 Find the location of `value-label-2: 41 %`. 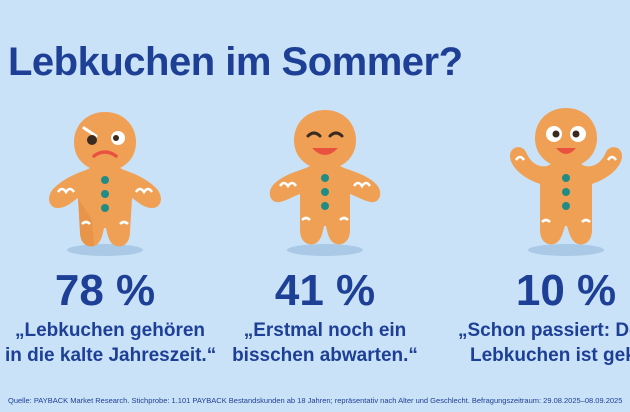

value-label-2: 41 % is located at coordinates (325, 290).